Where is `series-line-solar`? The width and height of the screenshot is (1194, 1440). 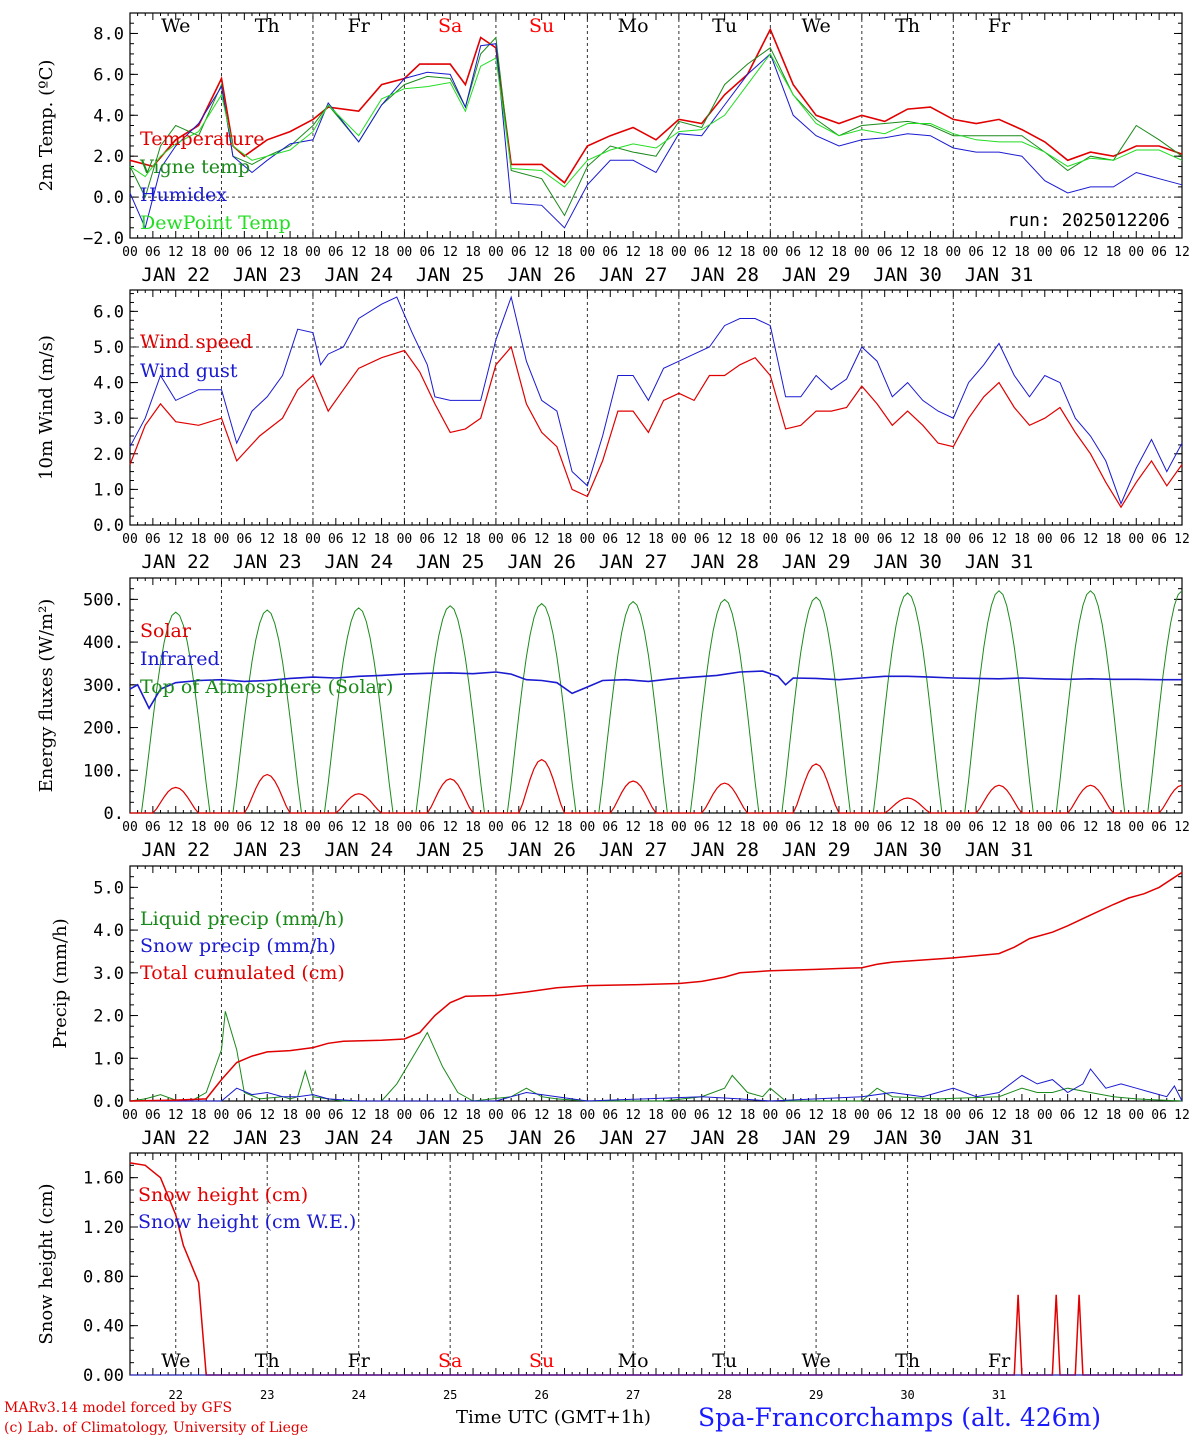
series-line-solar is located at coordinates (656, 786).